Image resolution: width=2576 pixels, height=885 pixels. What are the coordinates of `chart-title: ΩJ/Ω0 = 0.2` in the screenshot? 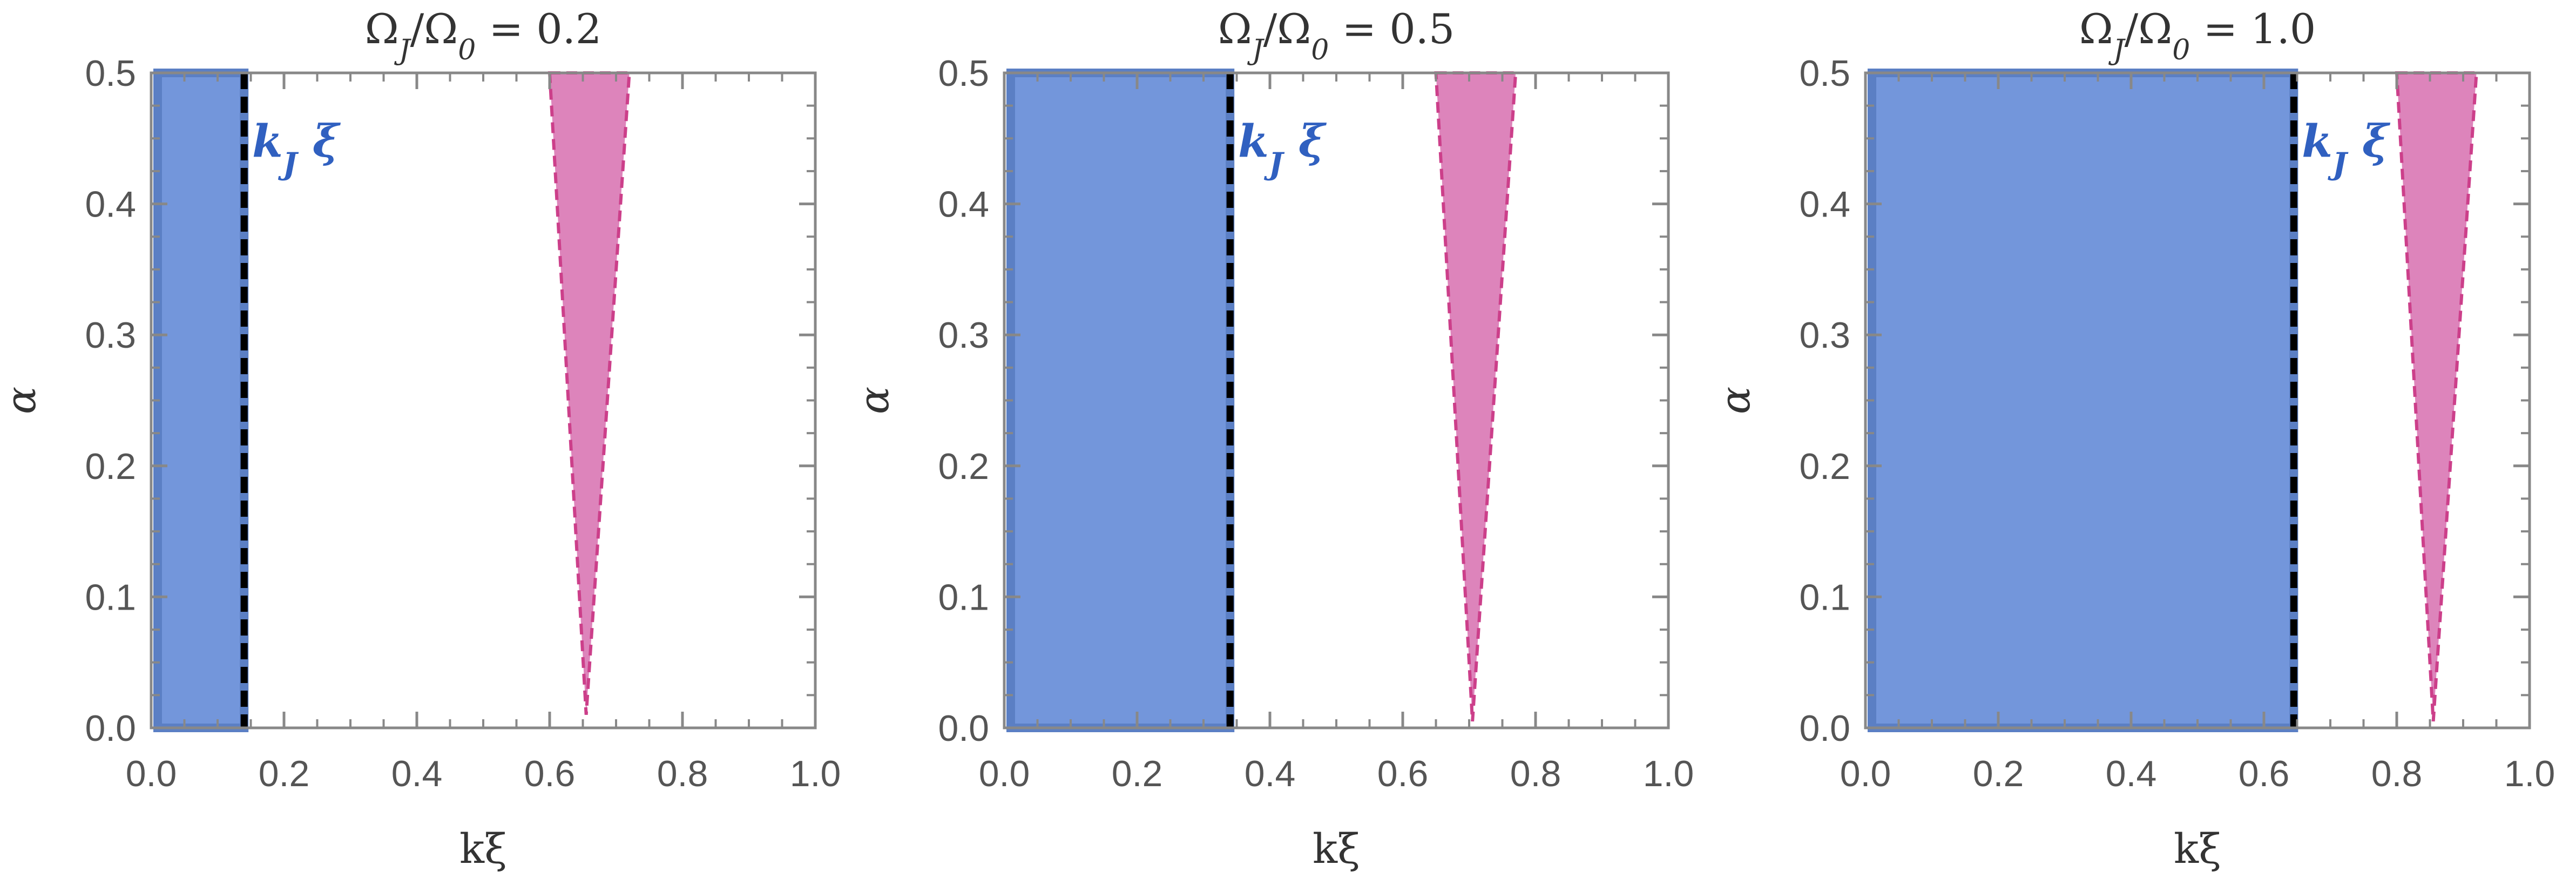 It's located at (483, 35).